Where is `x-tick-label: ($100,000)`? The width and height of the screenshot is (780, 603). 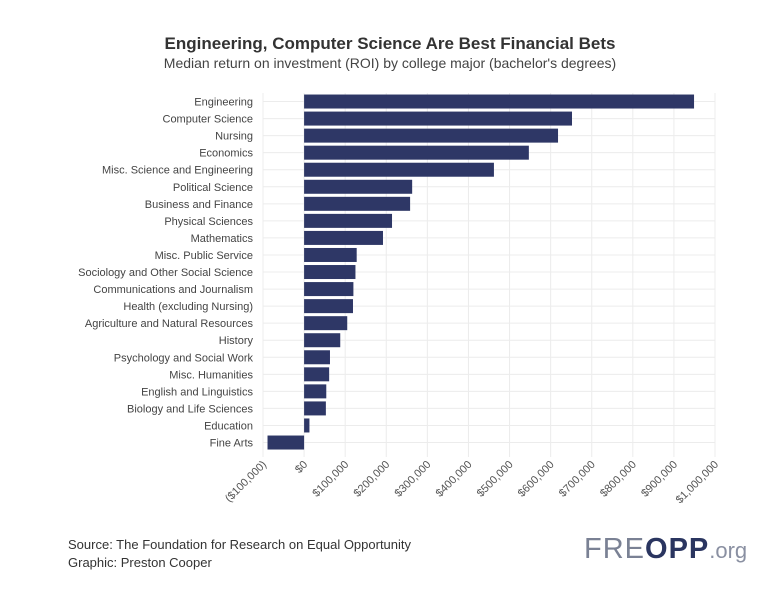
x-tick-label: ($100,000) is located at coordinates (246, 482).